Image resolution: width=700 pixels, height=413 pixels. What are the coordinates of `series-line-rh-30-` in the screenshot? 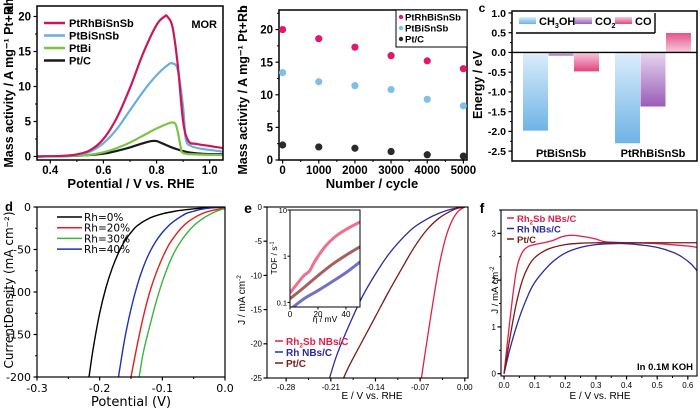 It's located at (181, 292).